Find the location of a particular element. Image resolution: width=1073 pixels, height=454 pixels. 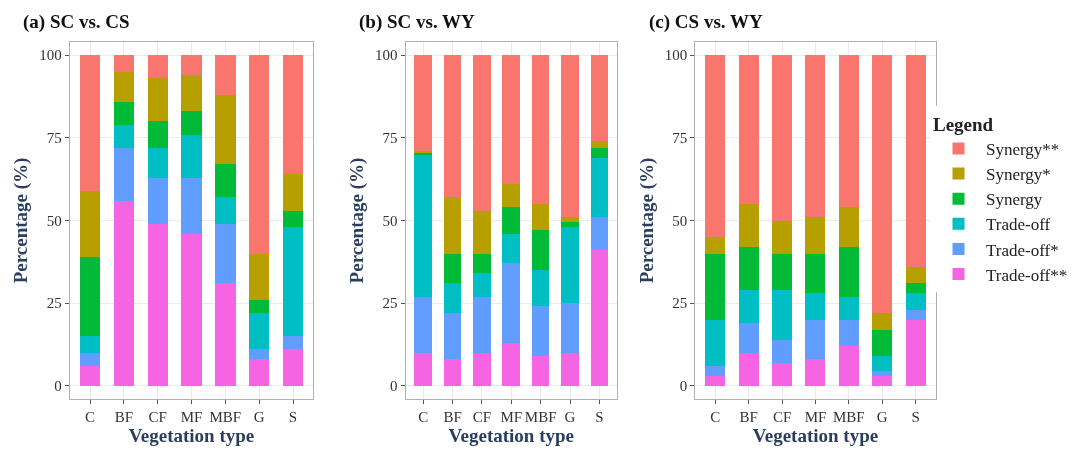

x-tick-label: MF is located at coordinates (191, 417).